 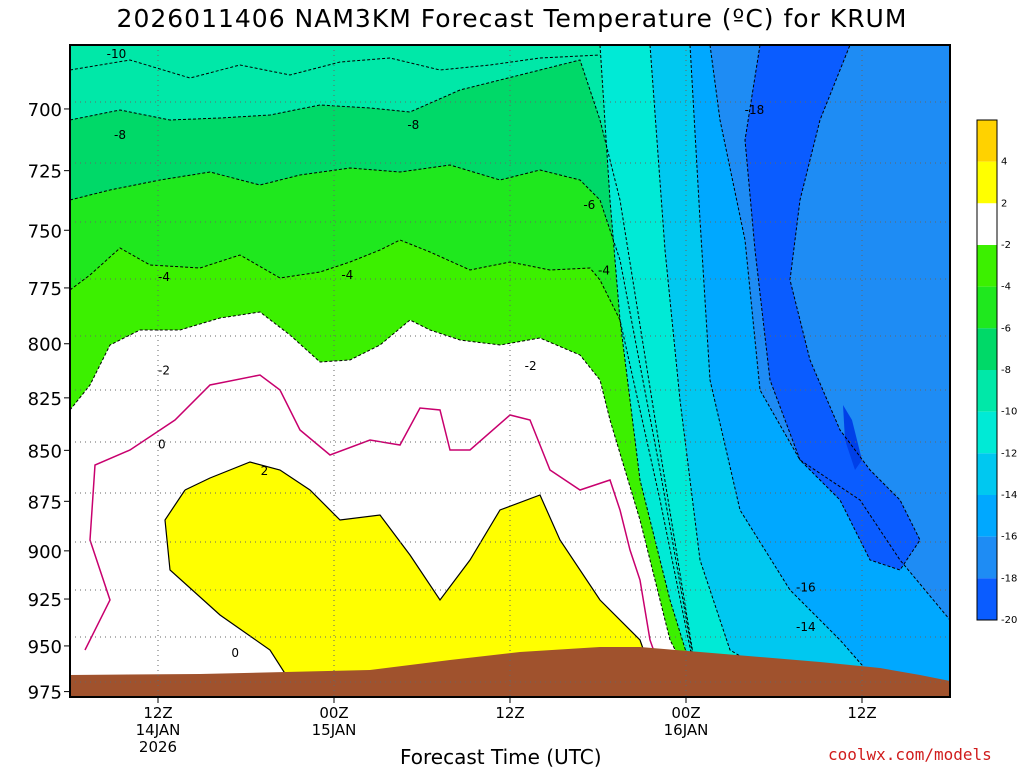 I want to click on contour-minus20, so click(x=832, y=308).